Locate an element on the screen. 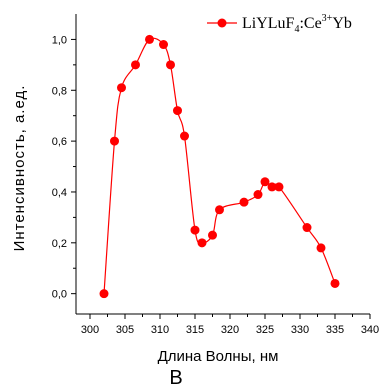  y-tick-labels: 0,0 0,2 0,4 0,6 0,8 1,0 is located at coordinates (59, 167).